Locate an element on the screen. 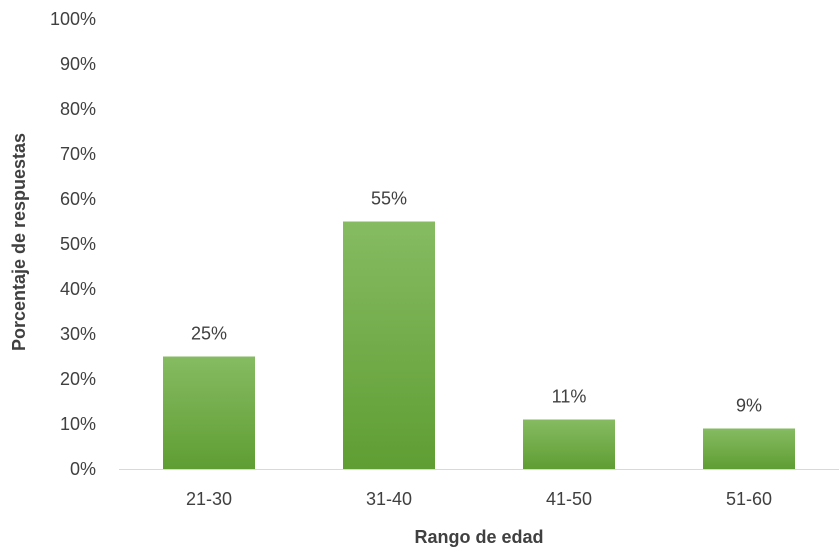 This screenshot has height=552, width=839. y-tick-label: 0% is located at coordinates (83, 469).